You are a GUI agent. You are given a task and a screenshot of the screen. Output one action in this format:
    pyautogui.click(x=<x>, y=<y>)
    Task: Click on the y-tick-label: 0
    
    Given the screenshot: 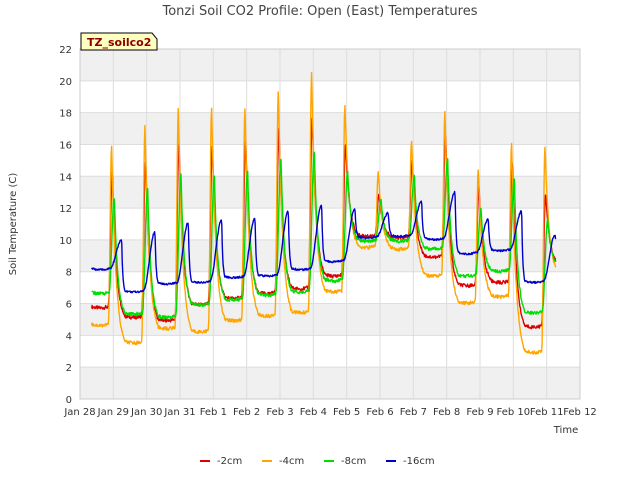 What is the action you would take?
    pyautogui.click(x=69, y=400)
    